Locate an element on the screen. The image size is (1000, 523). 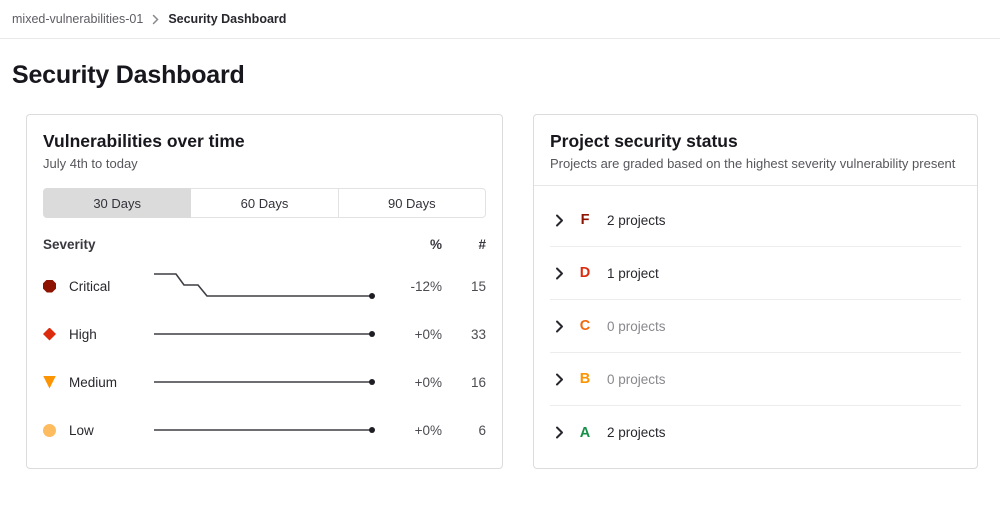
days-filter-group: 30 Days 60 Days 90 Days is located at coordinates (264, 203).